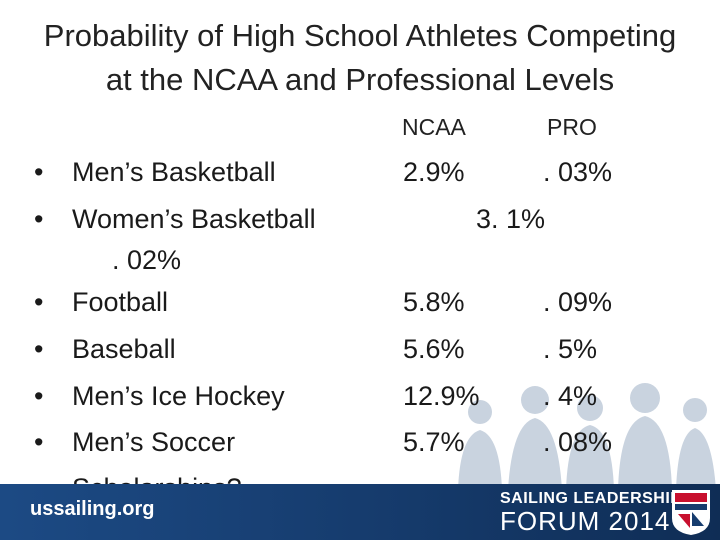 This screenshot has width=720, height=540. I want to click on ncaa-value: 5.7%, so click(434, 442).